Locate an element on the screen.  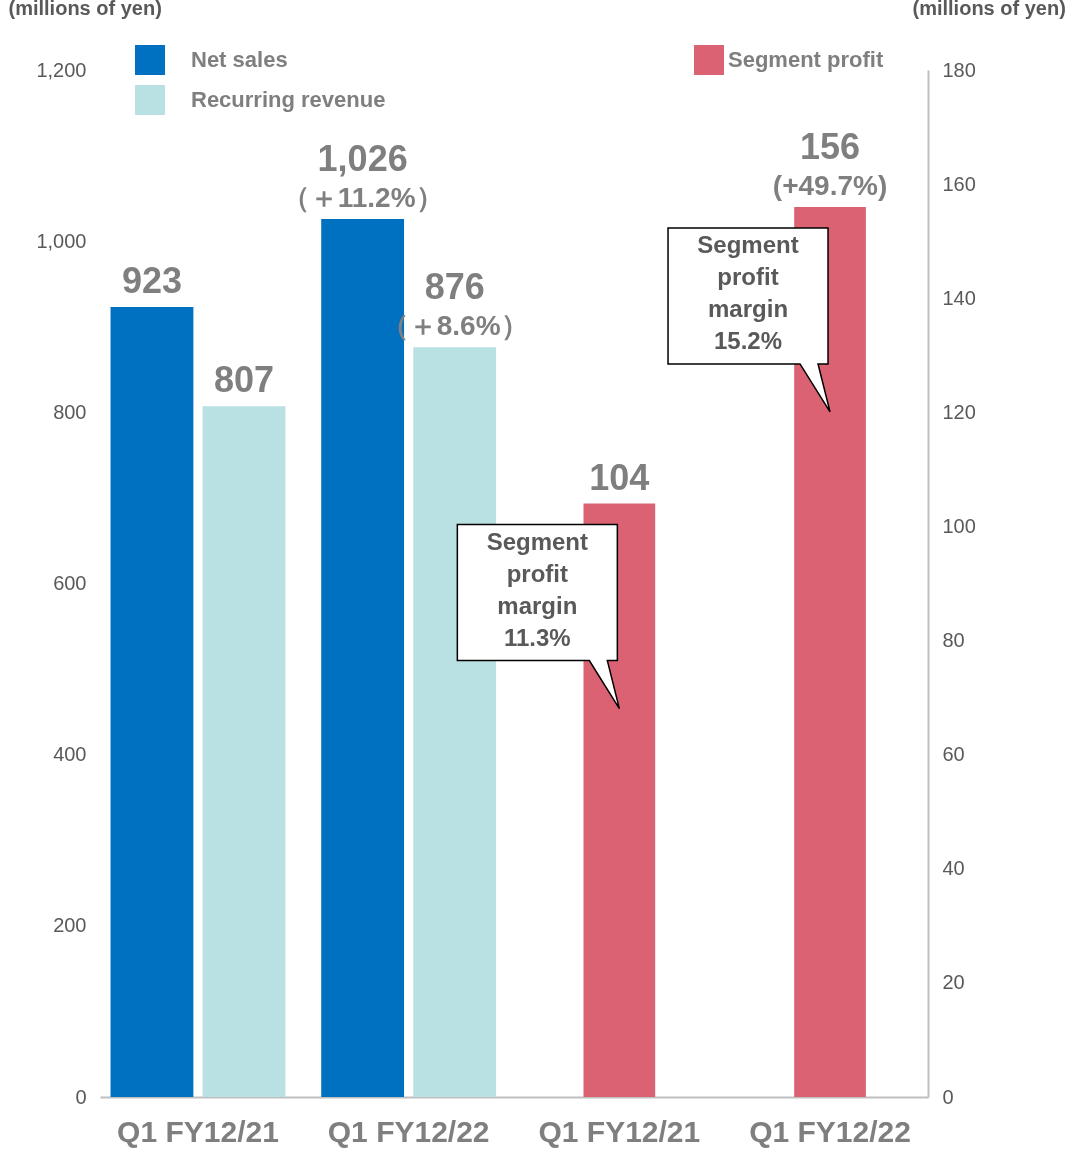
y2-tick-label: 140 is located at coordinates (959, 297).